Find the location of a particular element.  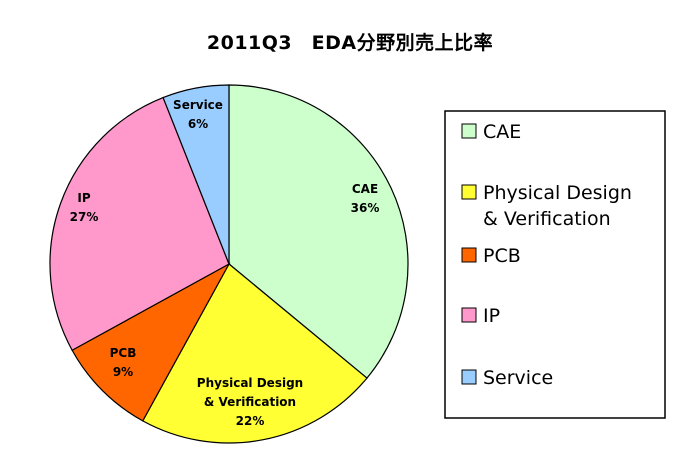

legend-swatch-service is located at coordinates (469, 377).